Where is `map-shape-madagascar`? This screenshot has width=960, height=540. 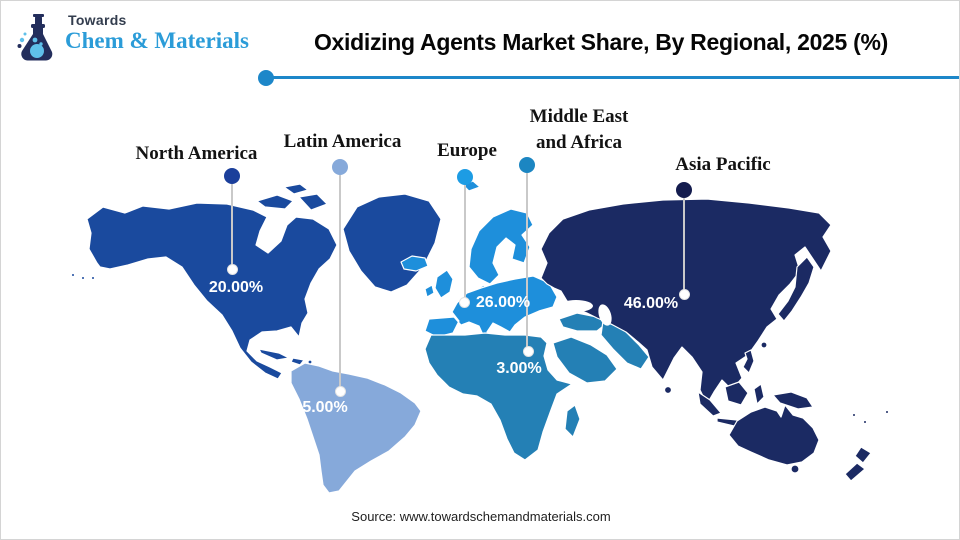
map-shape-madagascar is located at coordinates (572, 421).